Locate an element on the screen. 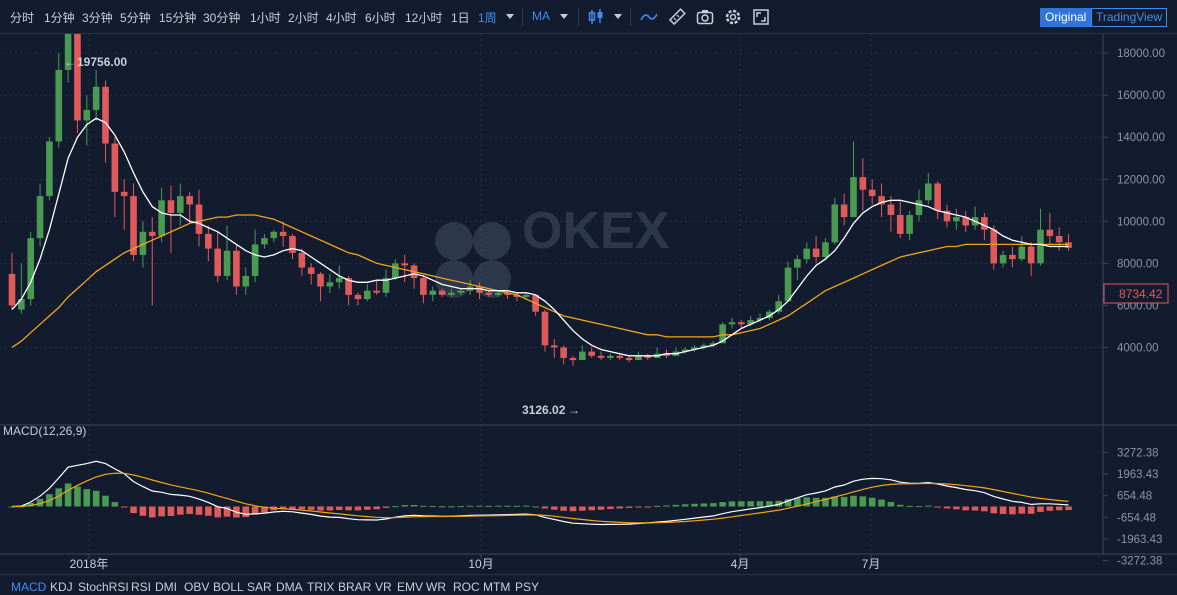  indicator-sar: SAR is located at coordinates (259, 587).